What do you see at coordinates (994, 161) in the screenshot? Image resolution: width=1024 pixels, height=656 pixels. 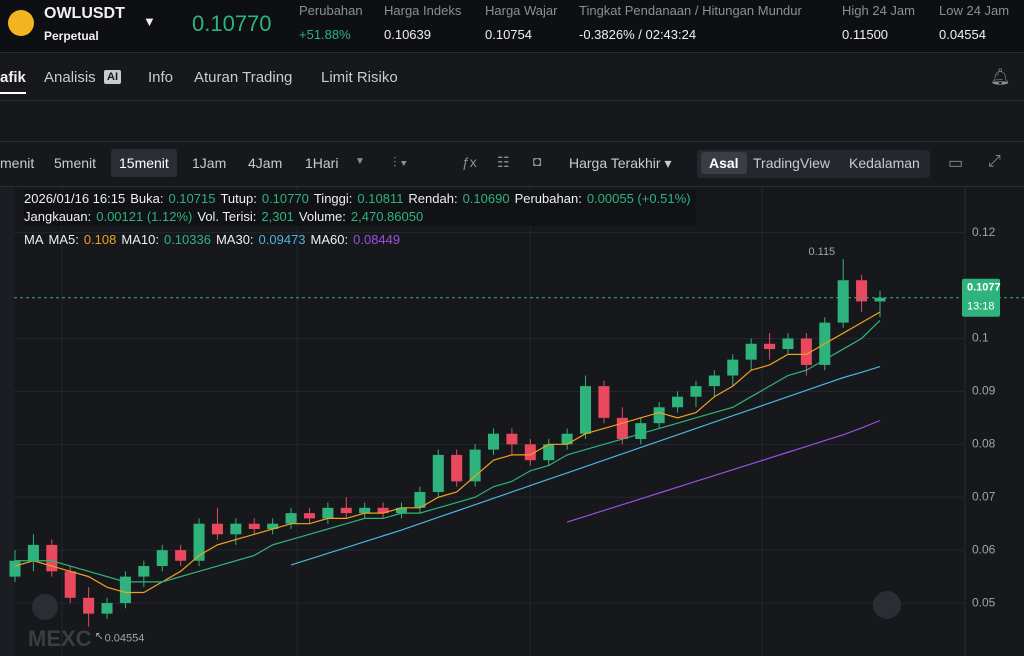 I see `fullscreen-icon: ⤢` at bounding box center [994, 161].